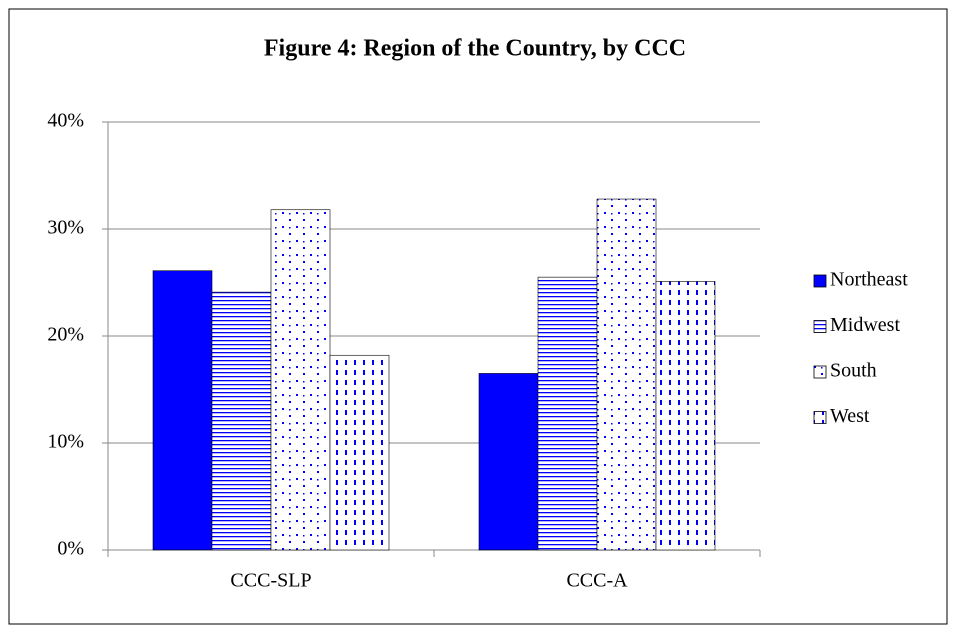  Describe the element at coordinates (850, 416) in the screenshot. I see `legend-label: West` at that location.